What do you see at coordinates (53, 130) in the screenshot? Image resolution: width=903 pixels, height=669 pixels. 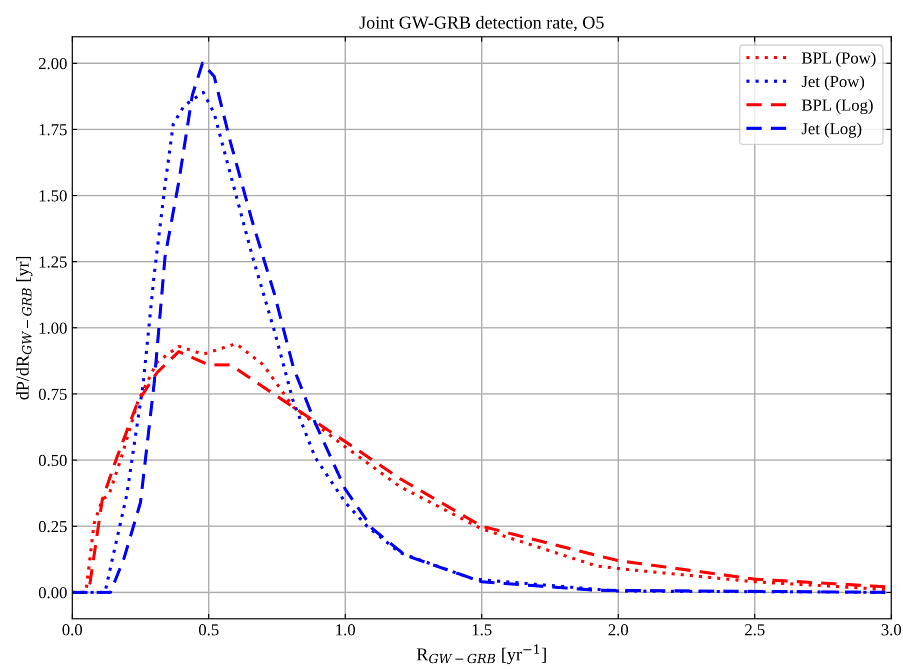 I see `y-tick-label: 1.75` at bounding box center [53, 130].